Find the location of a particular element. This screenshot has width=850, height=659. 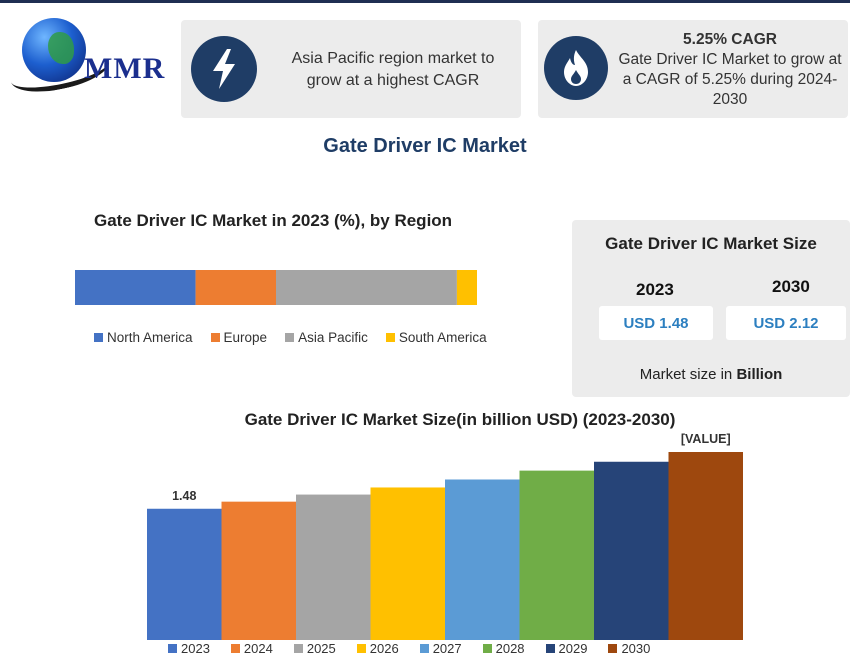

bar-2027 is located at coordinates (482, 559).